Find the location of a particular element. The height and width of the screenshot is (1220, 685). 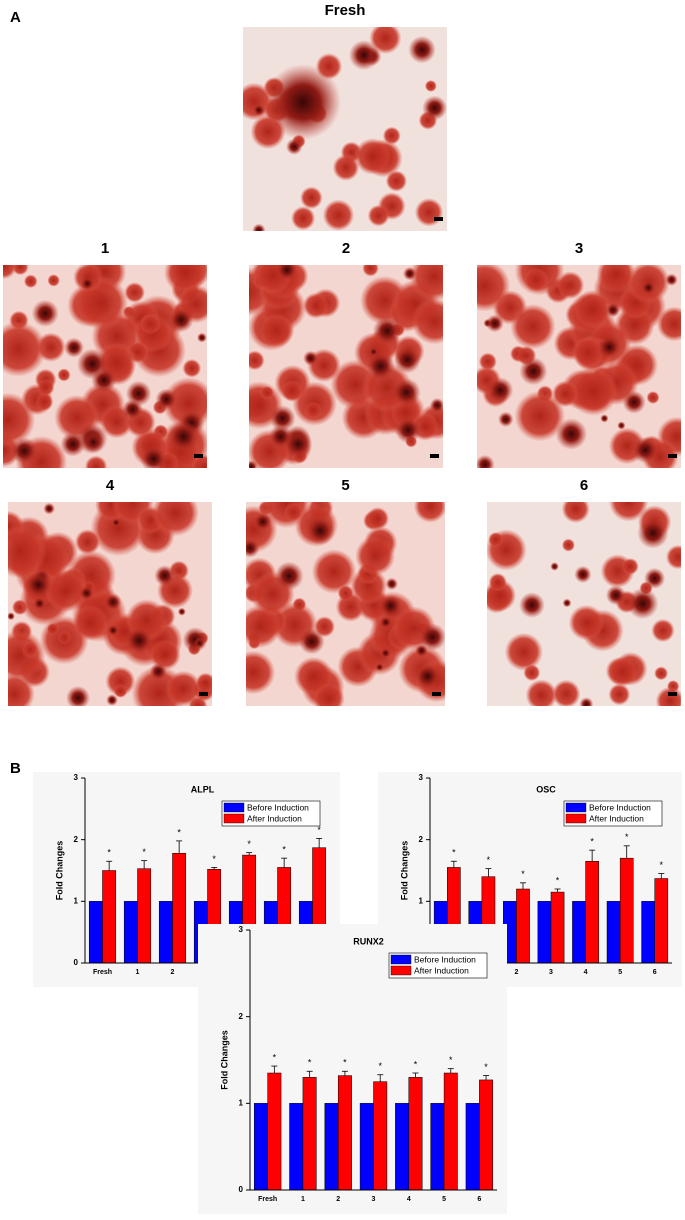

x-tick-label: 6 is located at coordinates (479, 1199).